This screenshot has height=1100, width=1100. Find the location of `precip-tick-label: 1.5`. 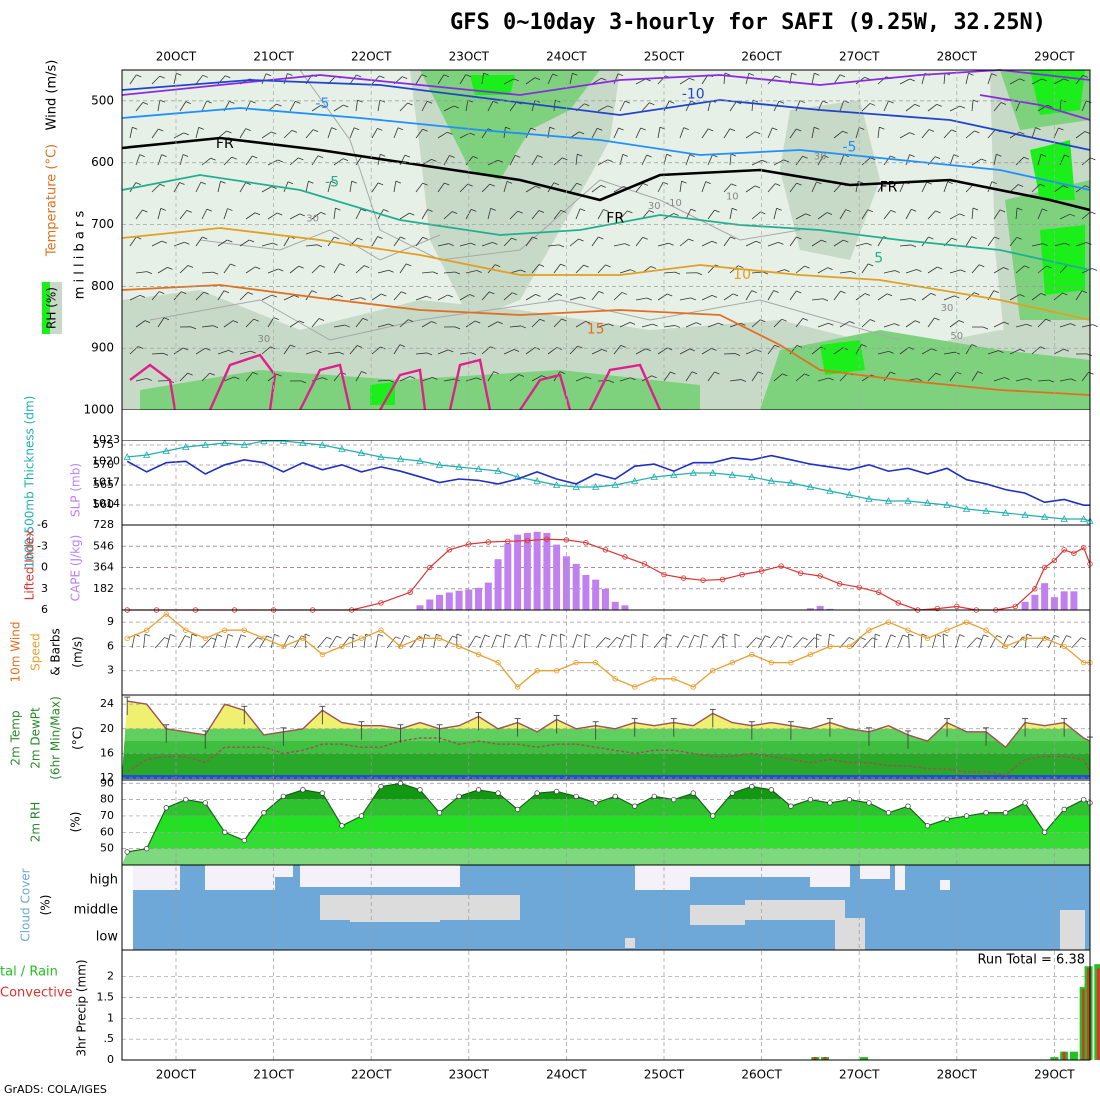

precip-tick-label: 1.5 is located at coordinates (106, 997).